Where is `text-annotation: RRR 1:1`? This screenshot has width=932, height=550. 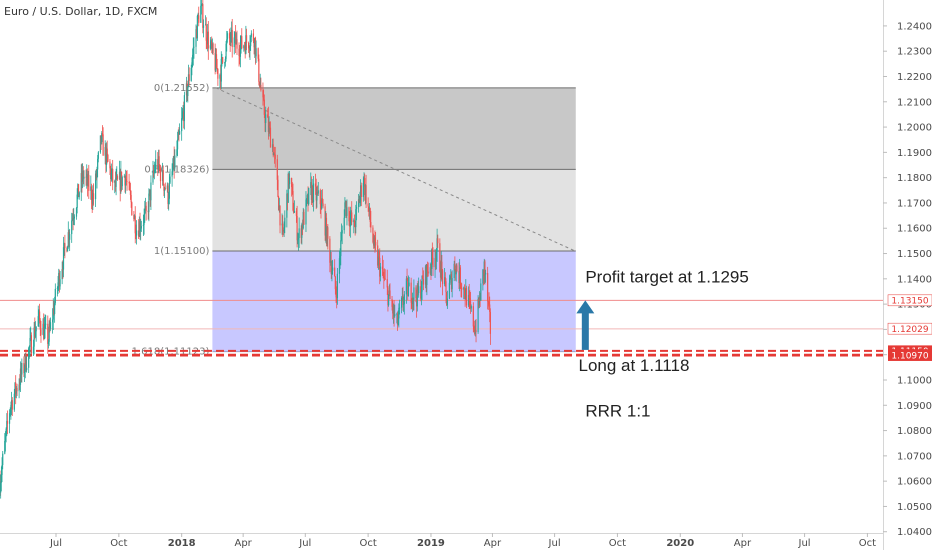
text-annotation: RRR 1:1 is located at coordinates (617, 411).